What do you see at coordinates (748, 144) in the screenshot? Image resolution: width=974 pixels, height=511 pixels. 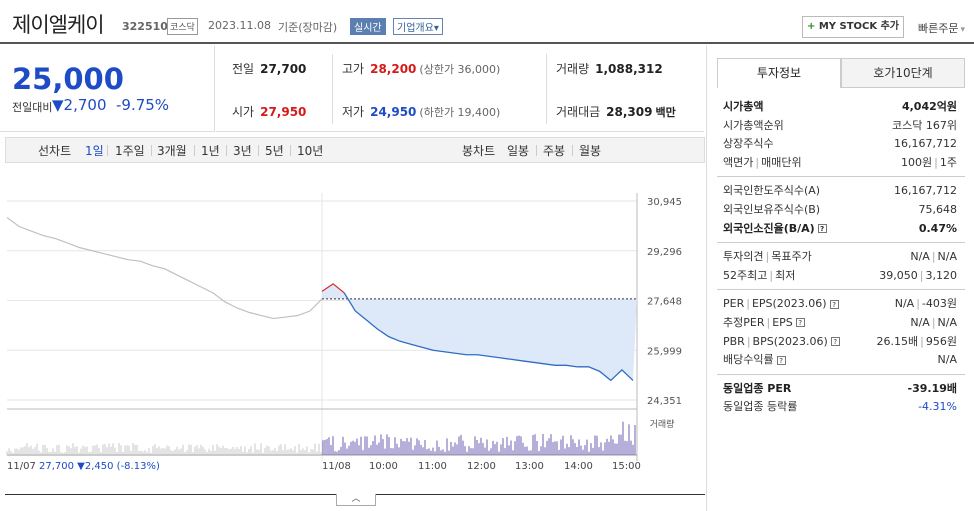 I see `shares-label: 상장주식수` at bounding box center [748, 144].